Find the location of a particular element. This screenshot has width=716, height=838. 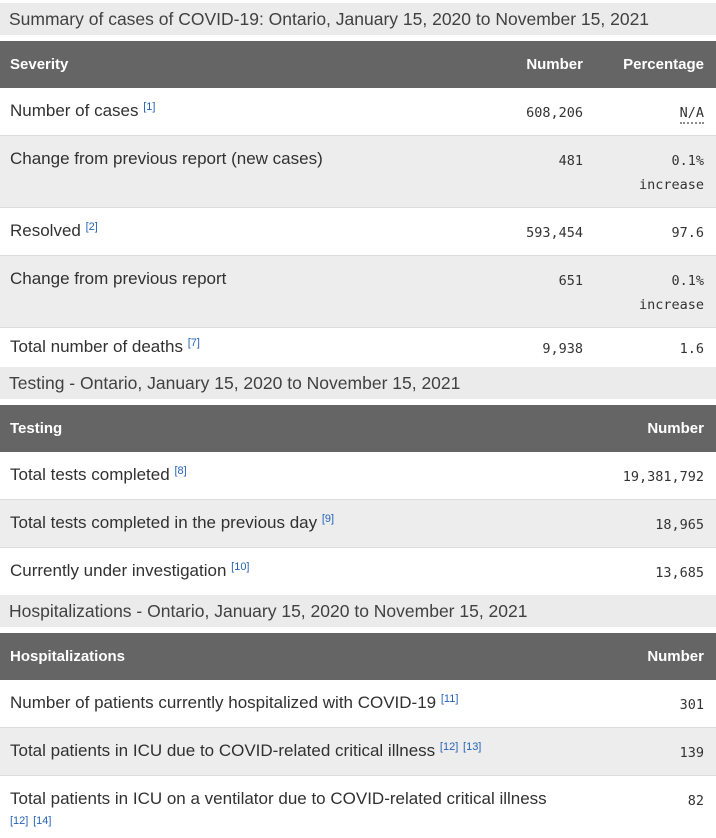

hospitalizations-table-header-row: Hospitalizations Number is located at coordinates (358, 656).